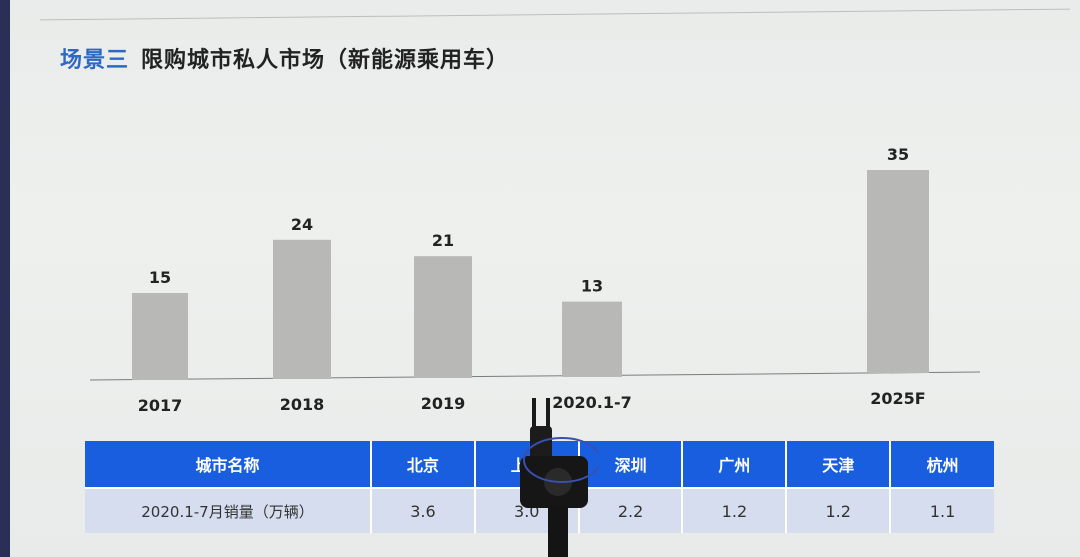 The image size is (1080, 557). What do you see at coordinates (631, 510) in the screenshot?
I see `table-cell: 2.2` at bounding box center [631, 510].